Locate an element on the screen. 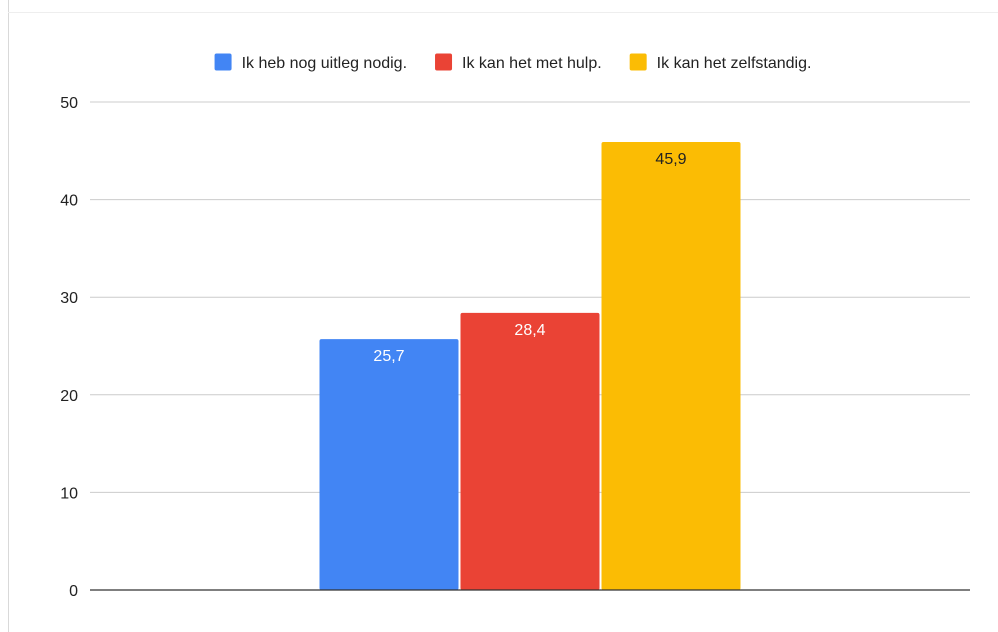 The width and height of the screenshot is (998, 632). y-tick-label: 0 is located at coordinates (73, 591).